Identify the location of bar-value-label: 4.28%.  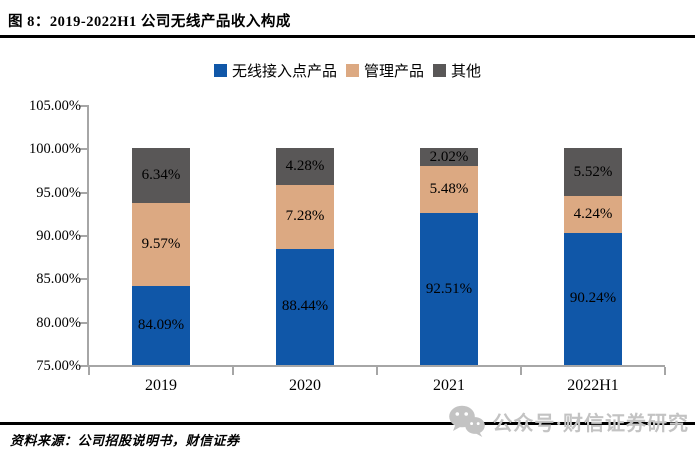
(305, 166).